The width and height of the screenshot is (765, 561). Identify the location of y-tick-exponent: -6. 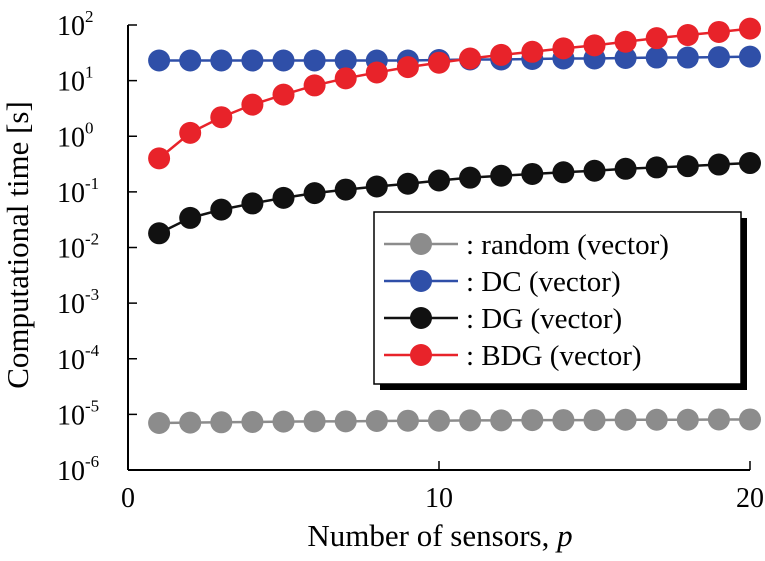
(92, 461).